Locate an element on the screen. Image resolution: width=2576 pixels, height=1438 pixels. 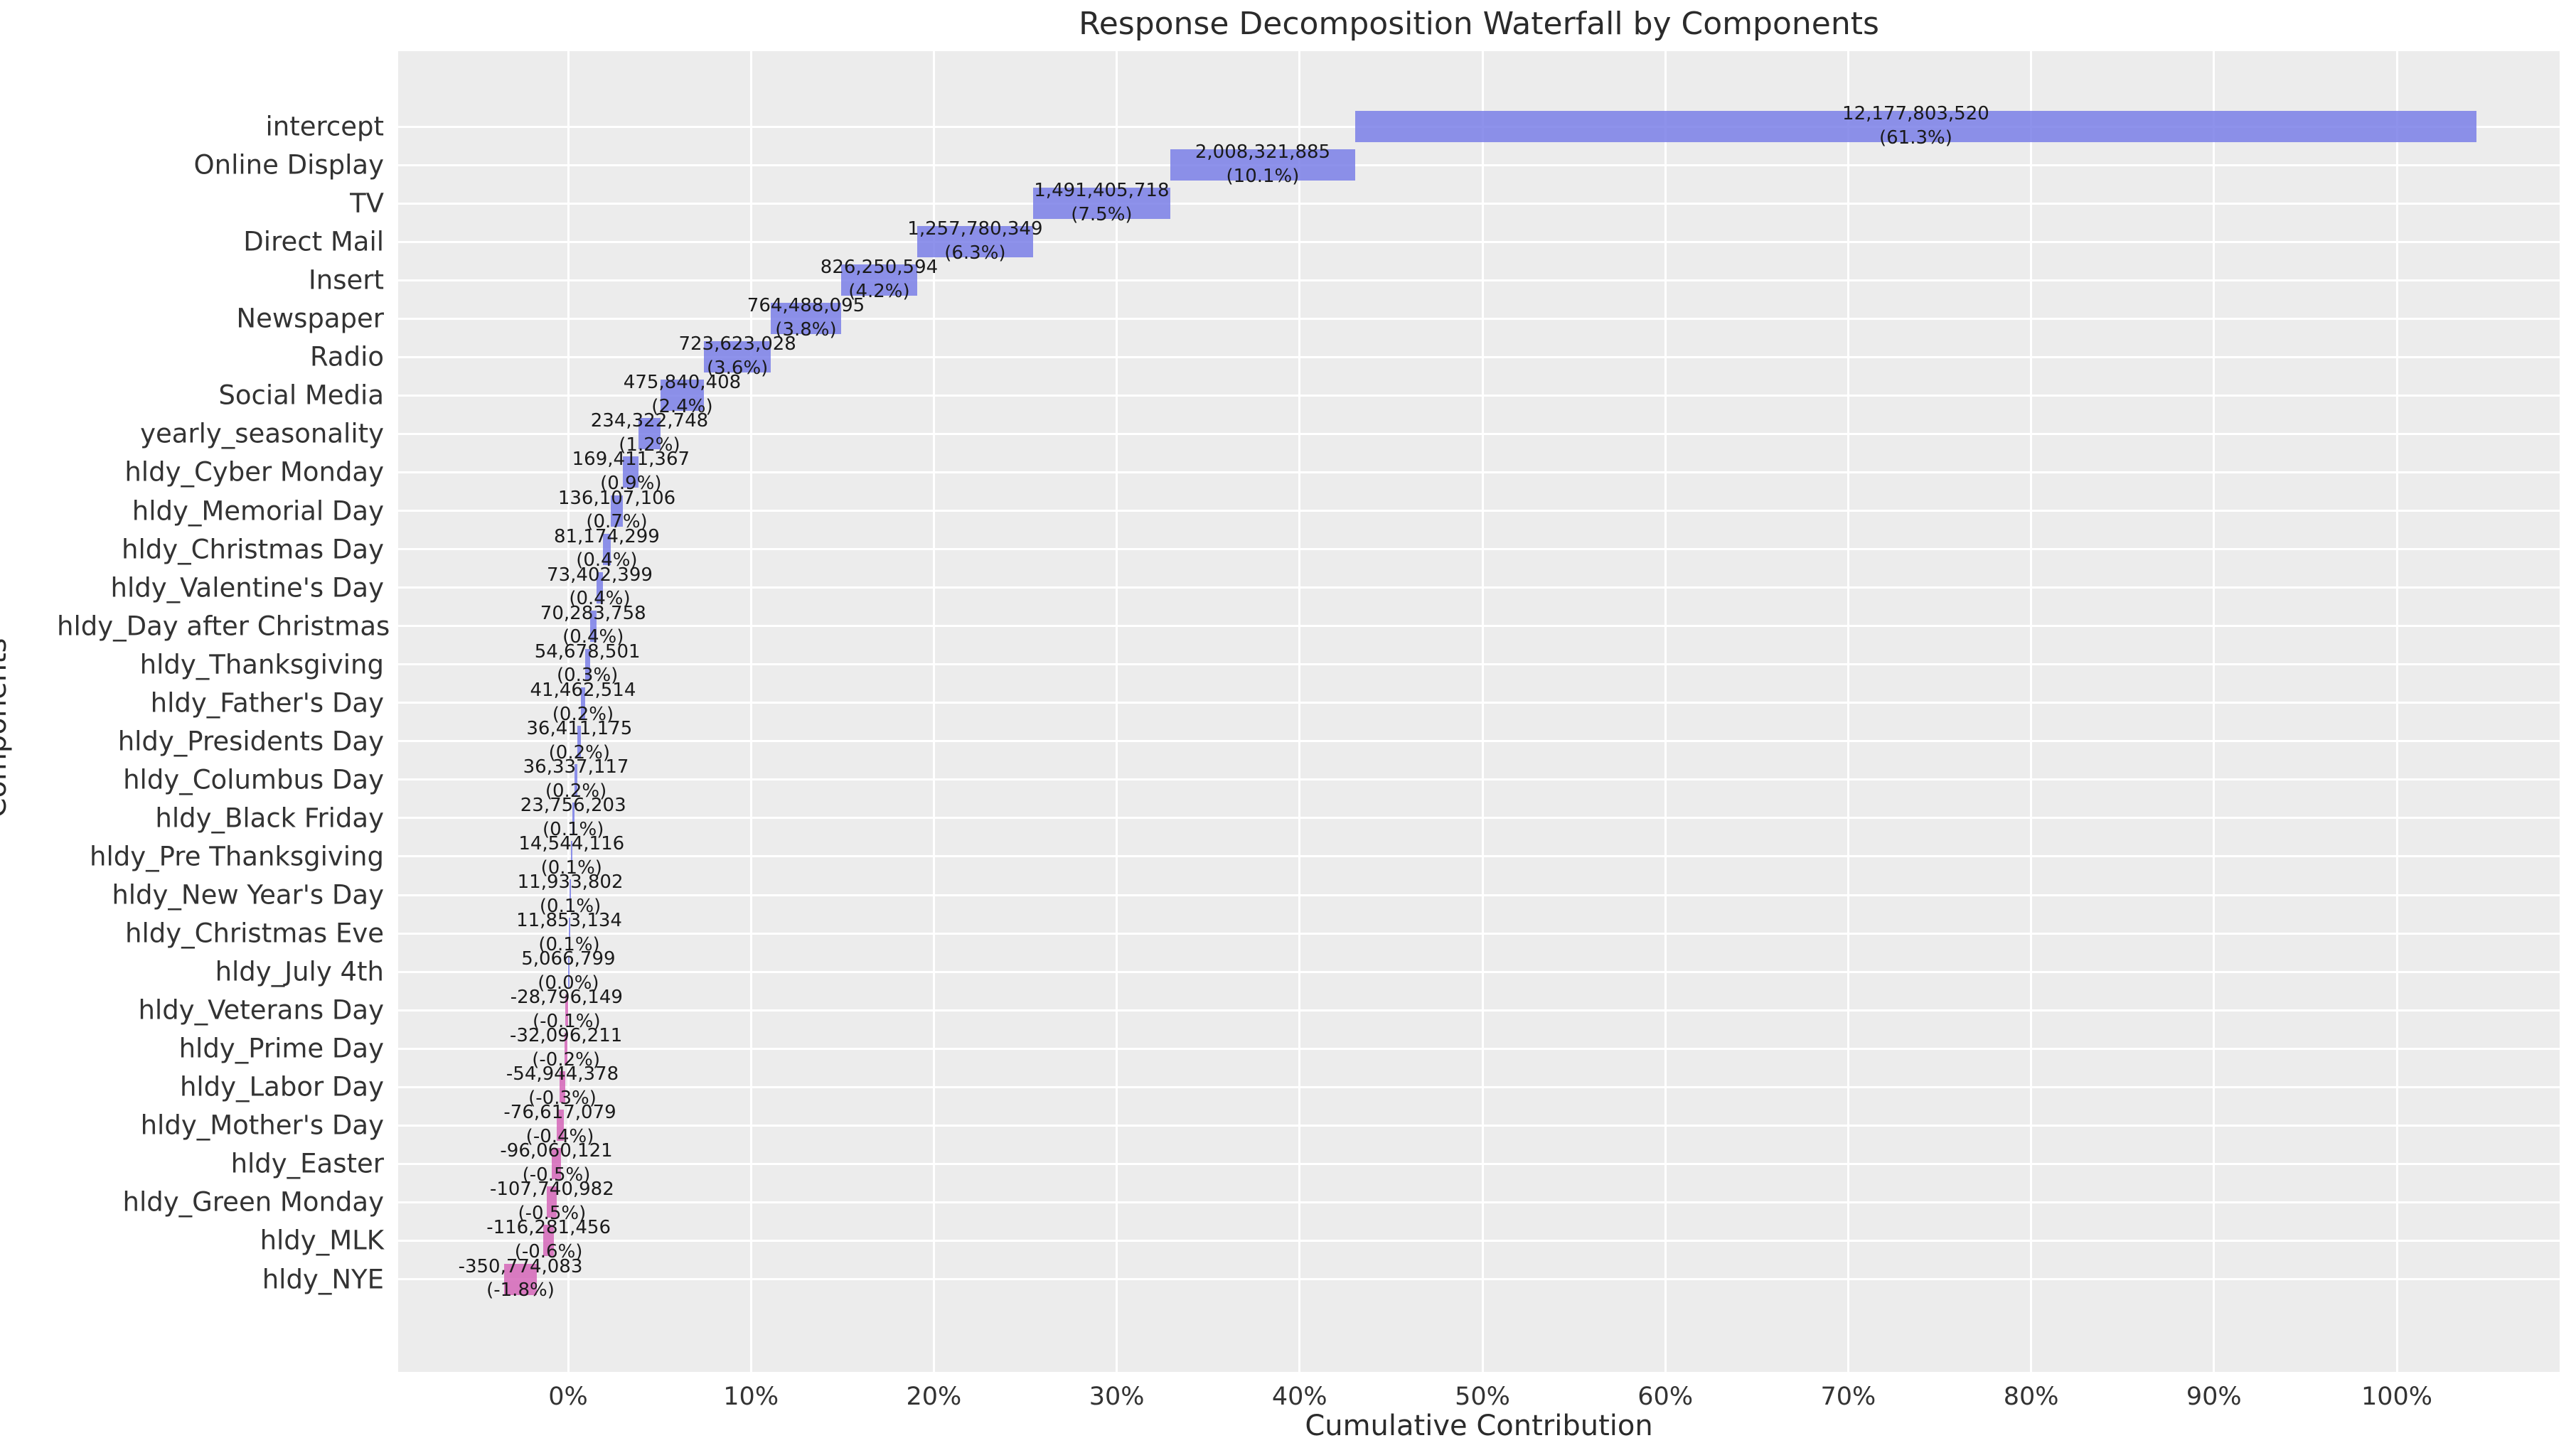
bar-label-hldy-christmas-eve: 11,853,134 (0.1%) is located at coordinates (569, 933).